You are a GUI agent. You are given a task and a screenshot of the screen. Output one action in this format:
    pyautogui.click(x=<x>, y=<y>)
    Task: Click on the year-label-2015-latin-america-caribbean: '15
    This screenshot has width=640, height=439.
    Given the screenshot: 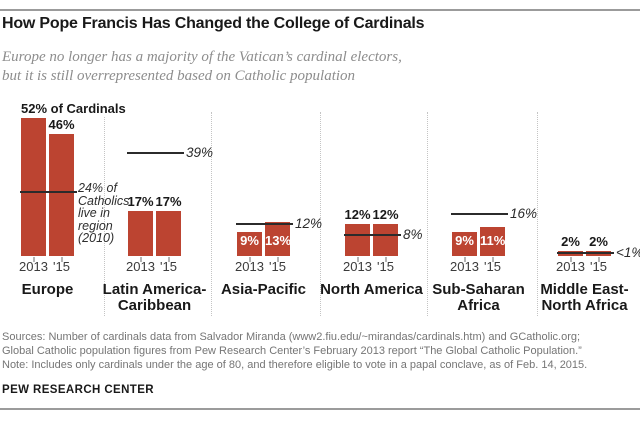 What is the action you would take?
    pyautogui.click(x=168, y=266)
    